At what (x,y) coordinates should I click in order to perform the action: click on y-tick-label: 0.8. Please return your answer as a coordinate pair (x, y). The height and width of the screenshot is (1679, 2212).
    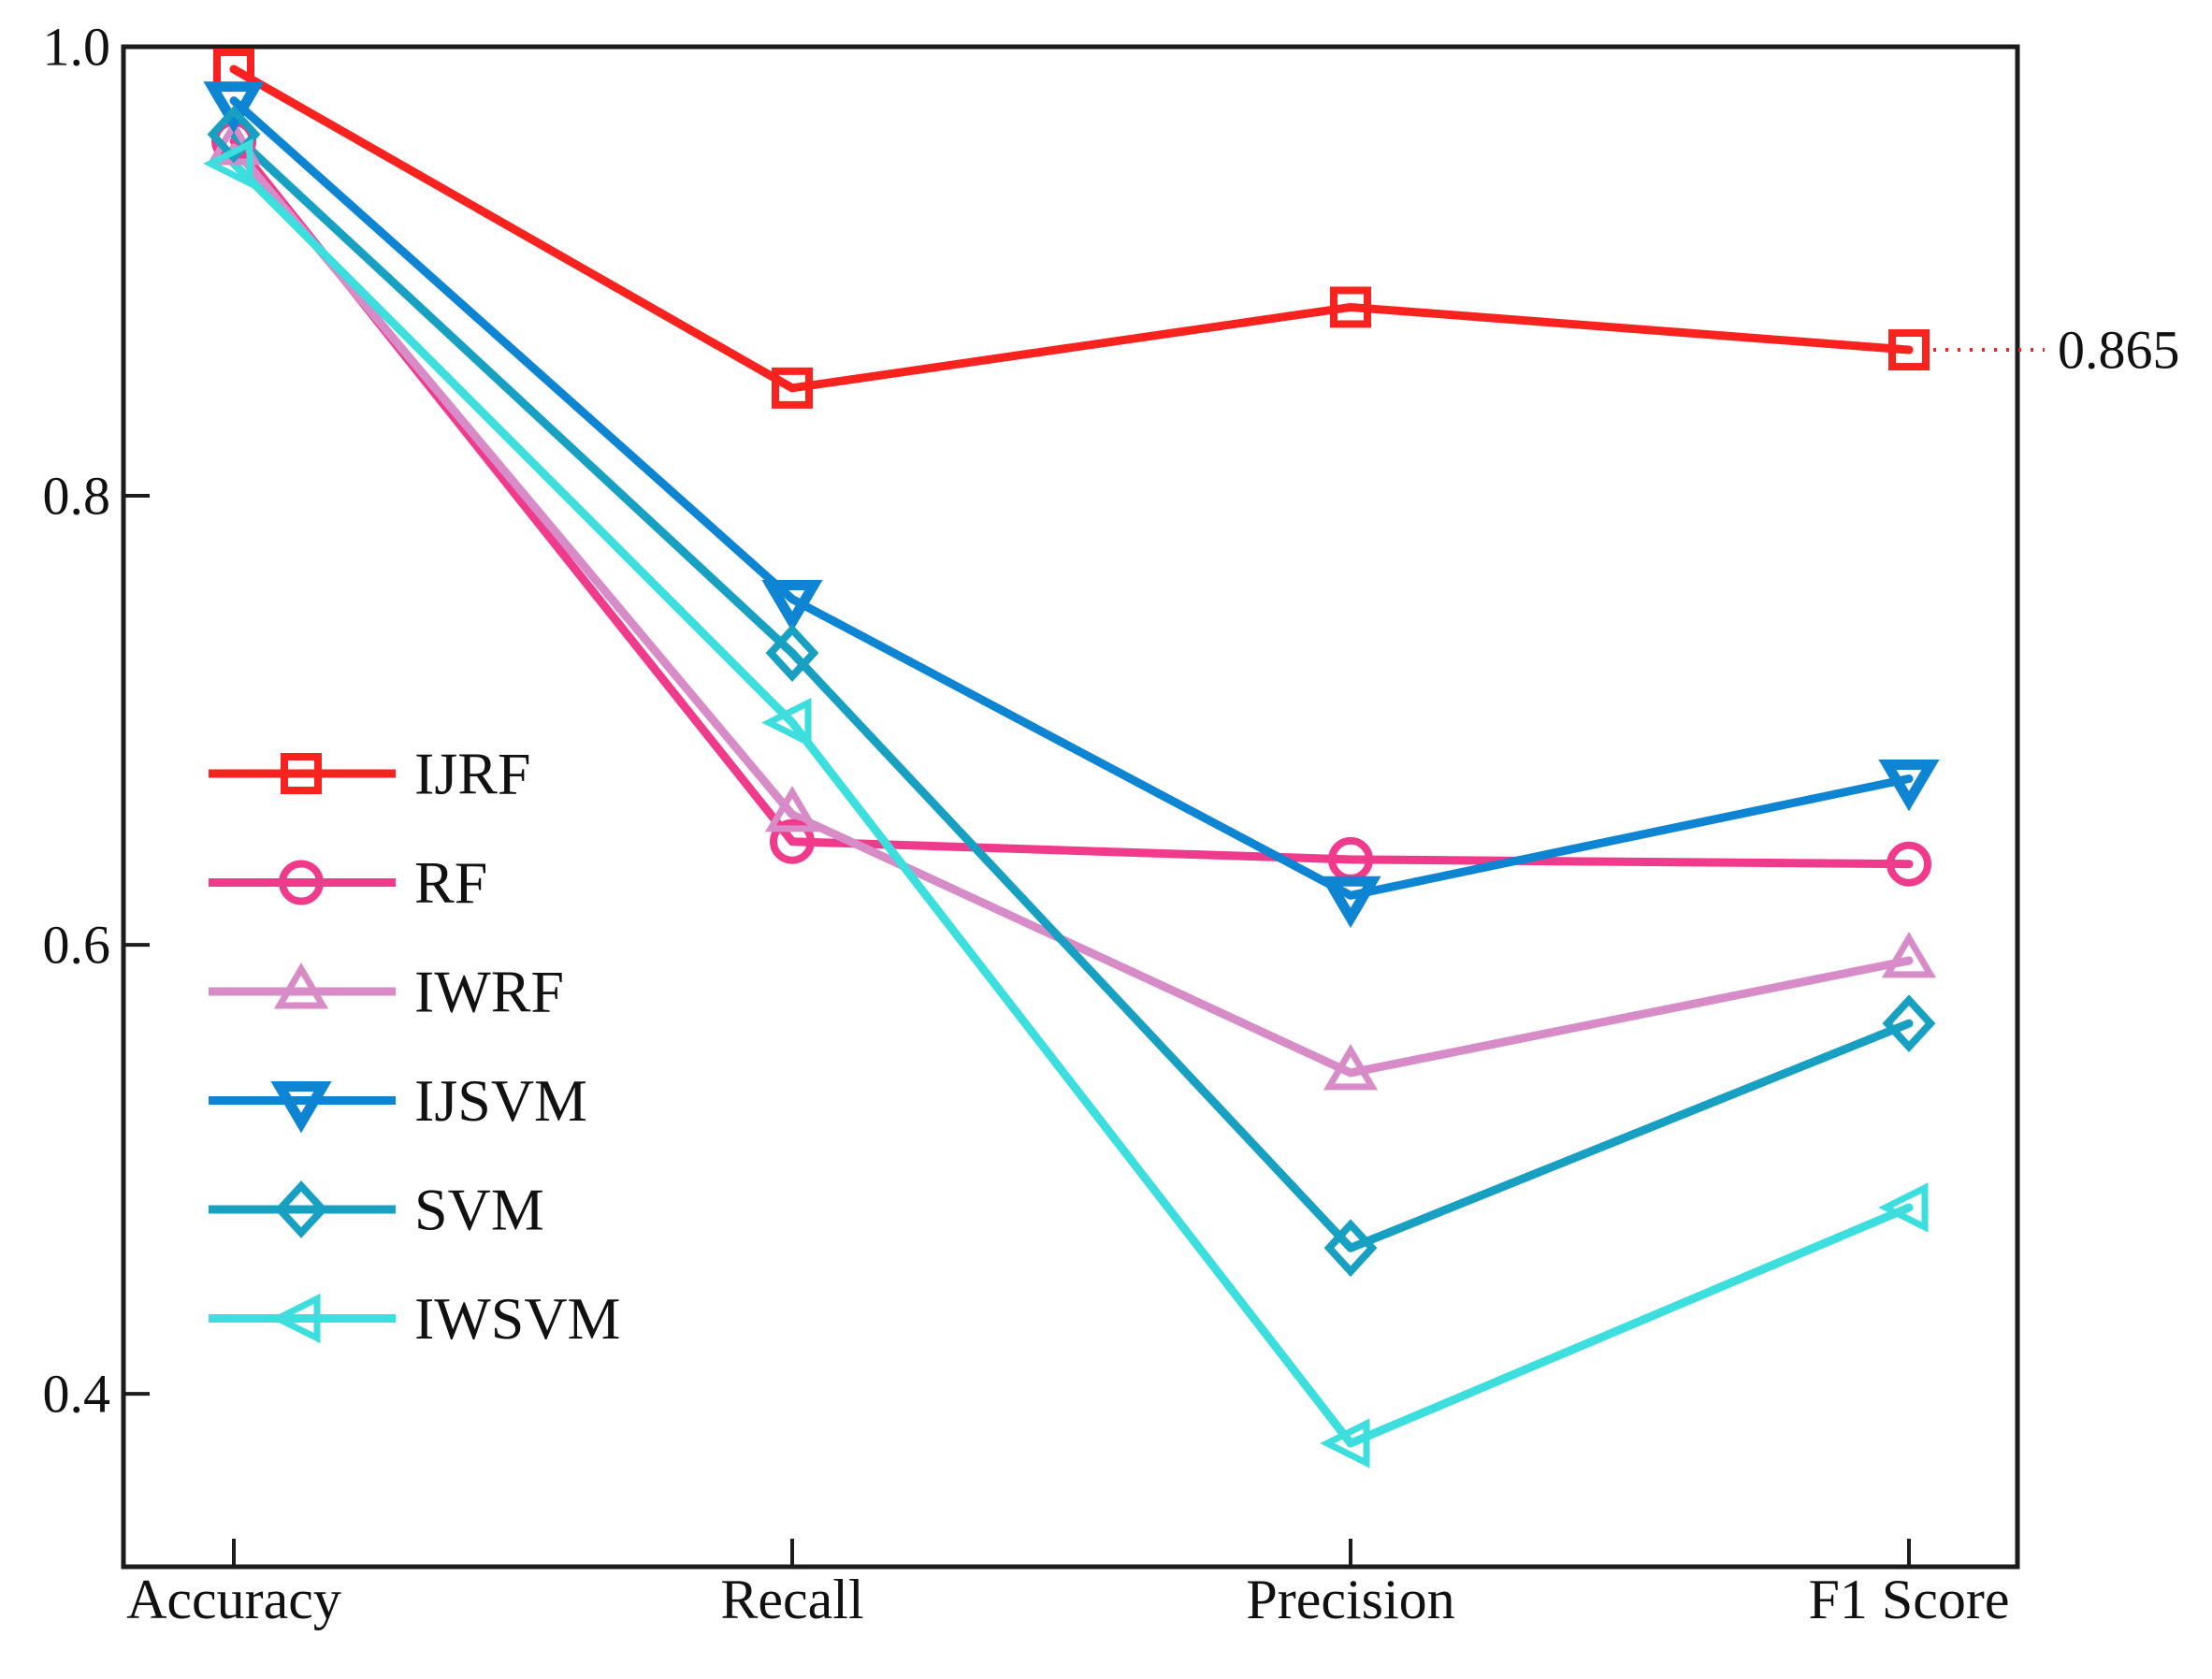
    Looking at the image, I should click on (77, 496).